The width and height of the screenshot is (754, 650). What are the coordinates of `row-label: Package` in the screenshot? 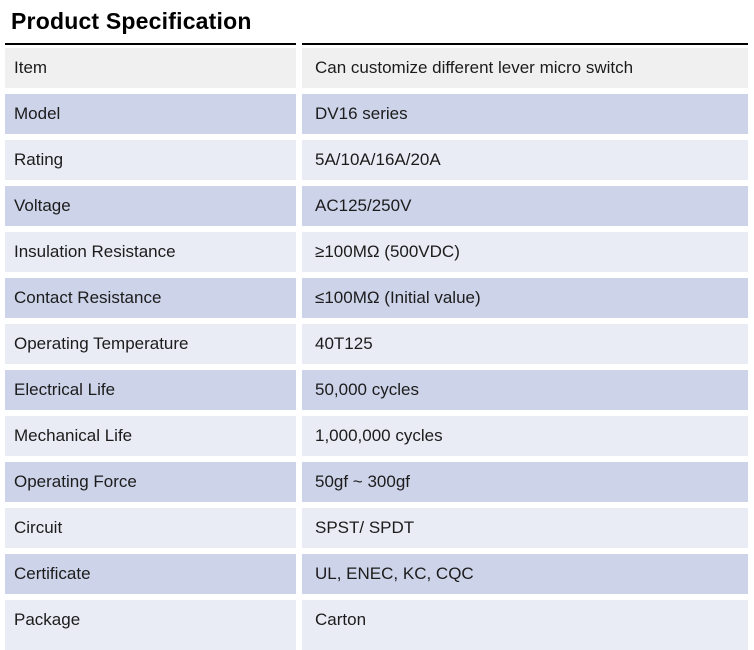 It's located at (150, 625).